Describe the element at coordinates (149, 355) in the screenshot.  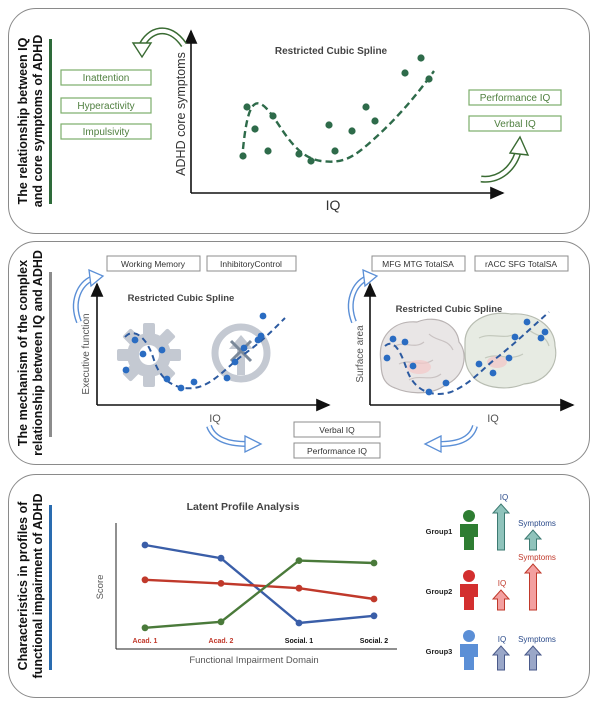
I see `gear-icon` at that location.